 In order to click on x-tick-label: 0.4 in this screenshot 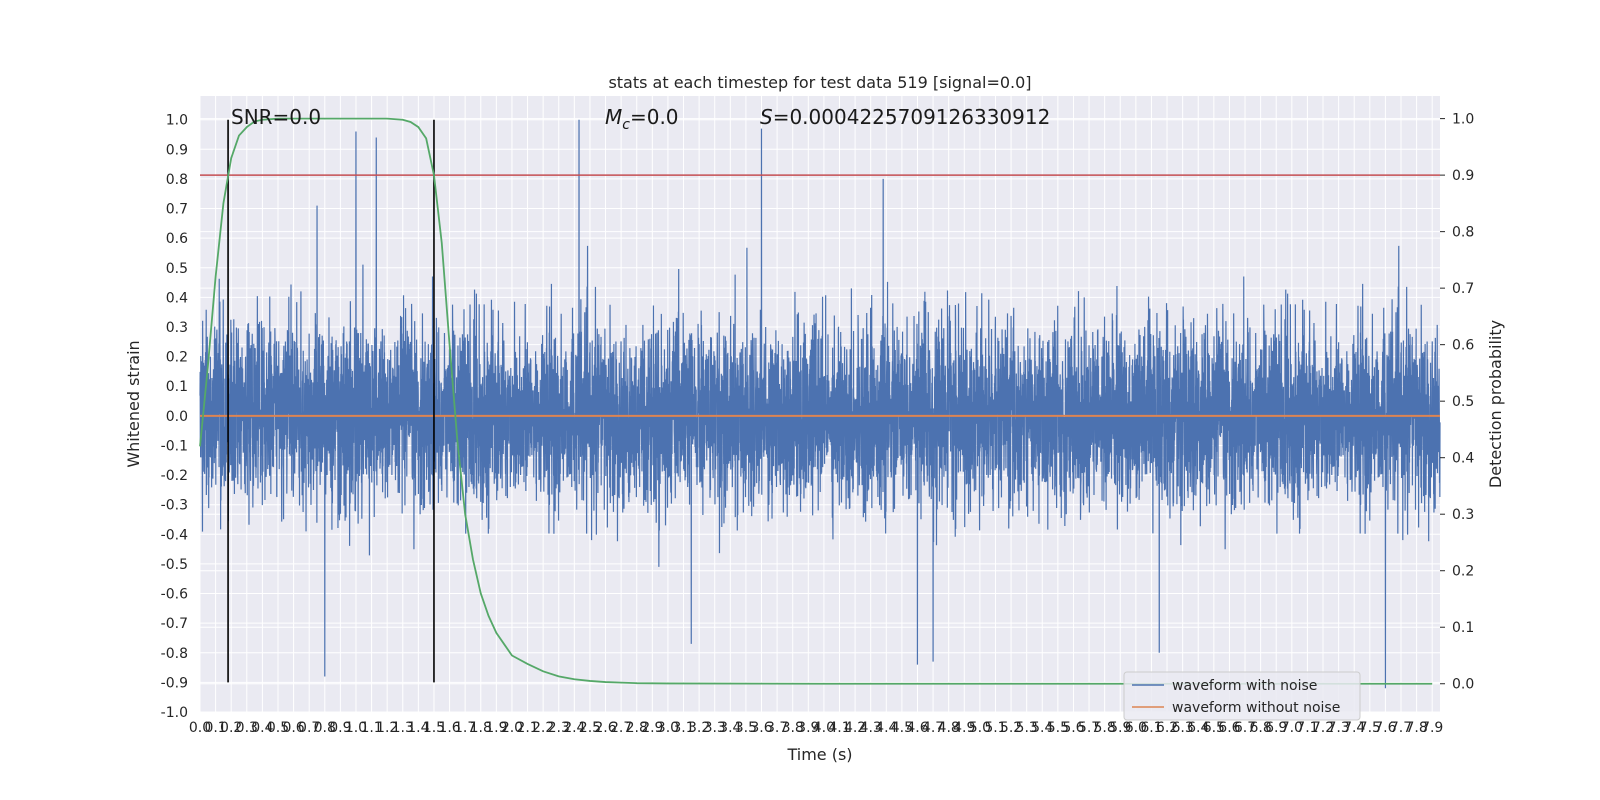, I will do `click(262, 728)`.